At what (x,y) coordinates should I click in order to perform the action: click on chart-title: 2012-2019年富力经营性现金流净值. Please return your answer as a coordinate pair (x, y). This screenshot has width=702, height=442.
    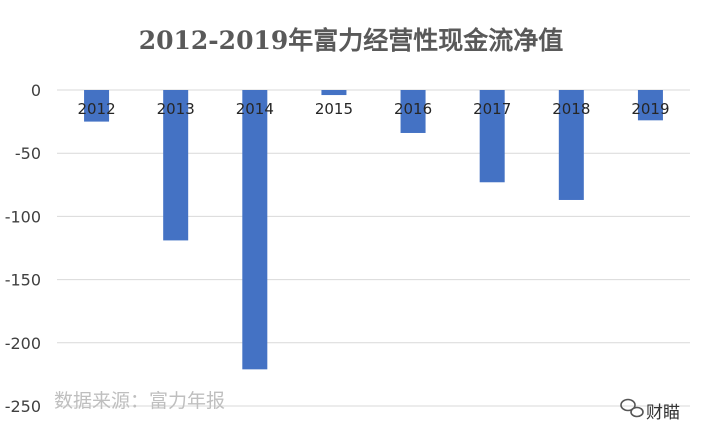
    Looking at the image, I should click on (351, 40).